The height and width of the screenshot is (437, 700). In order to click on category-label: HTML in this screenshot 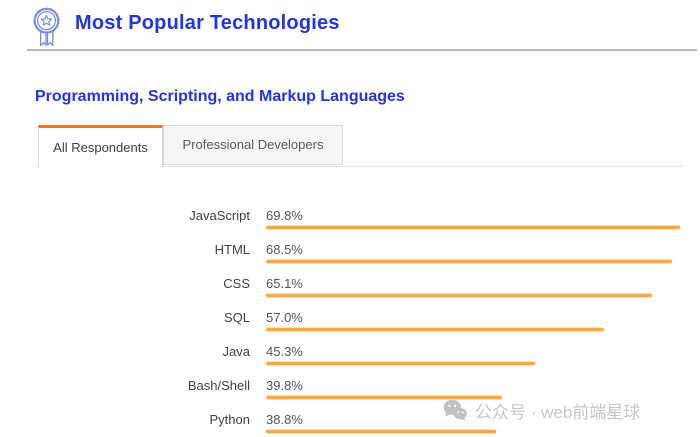, I will do `click(232, 249)`.